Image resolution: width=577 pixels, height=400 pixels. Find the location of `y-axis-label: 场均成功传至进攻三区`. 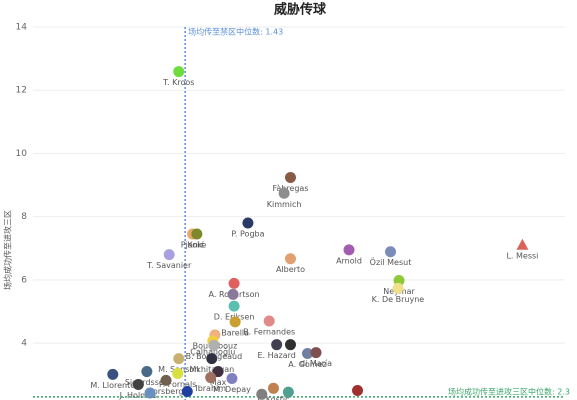

y-axis-label: 场均成功传至进攻三区 is located at coordinates (8, 250).